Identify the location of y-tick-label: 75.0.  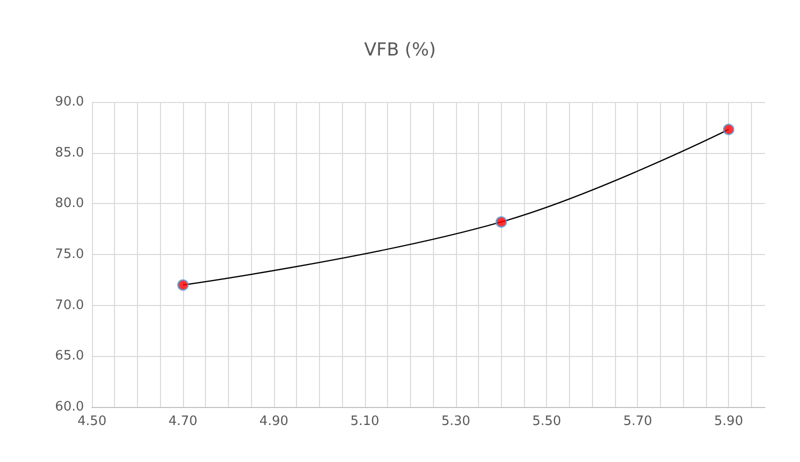
(69, 254).